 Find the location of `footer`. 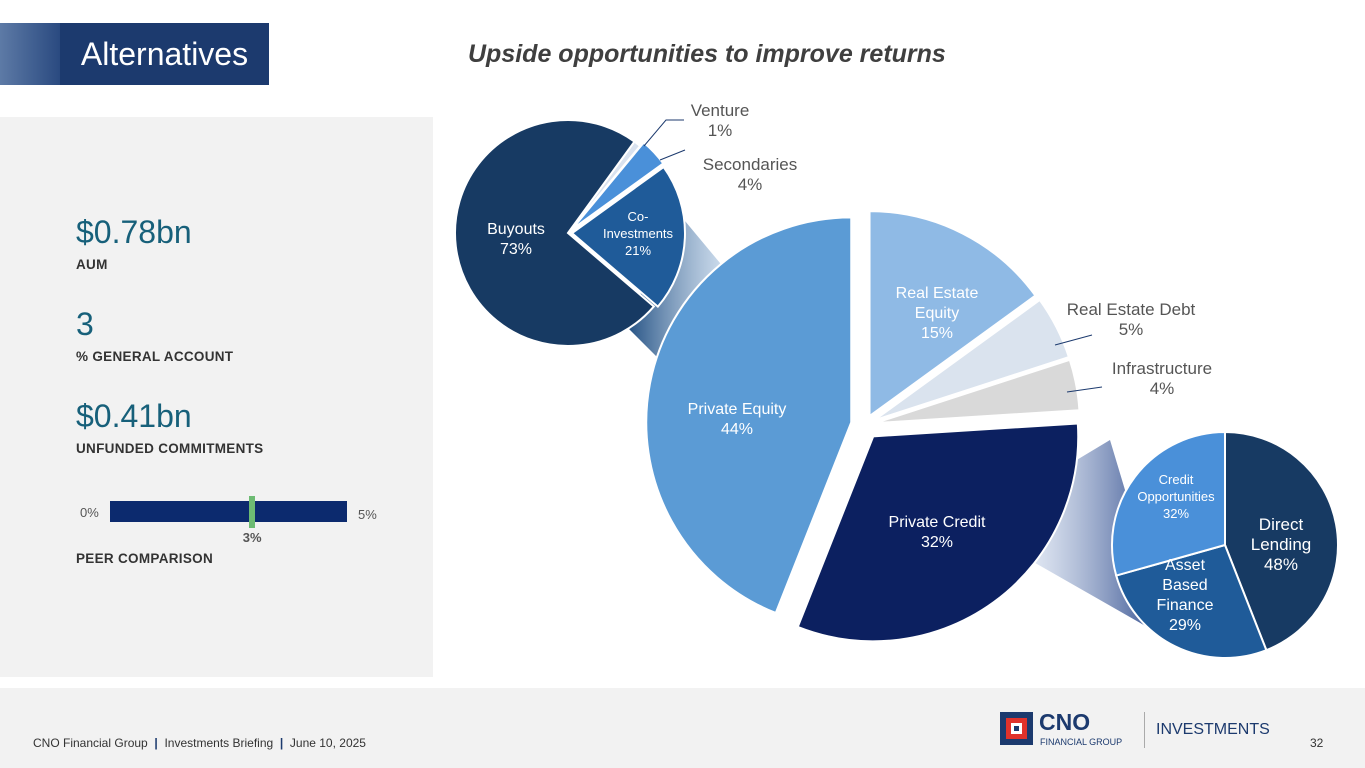

footer is located at coordinates (682, 728).